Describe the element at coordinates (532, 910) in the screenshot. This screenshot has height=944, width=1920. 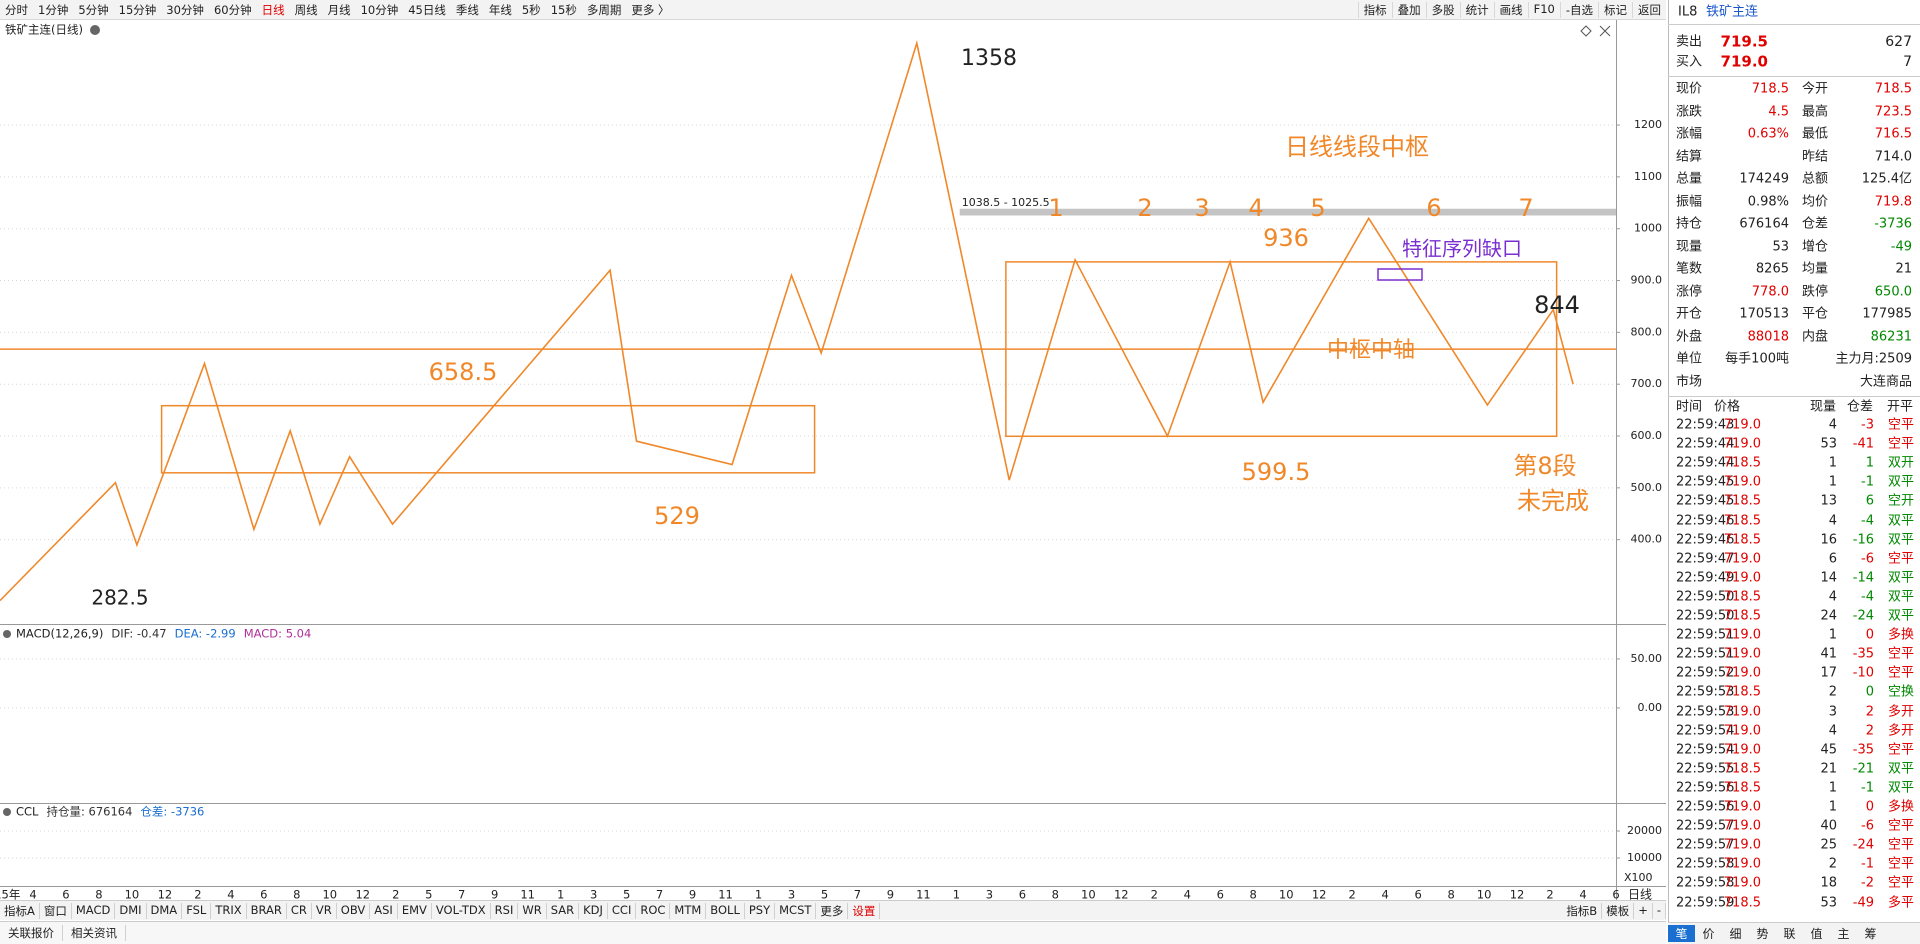
I see `indicator-tab: WR` at that location.